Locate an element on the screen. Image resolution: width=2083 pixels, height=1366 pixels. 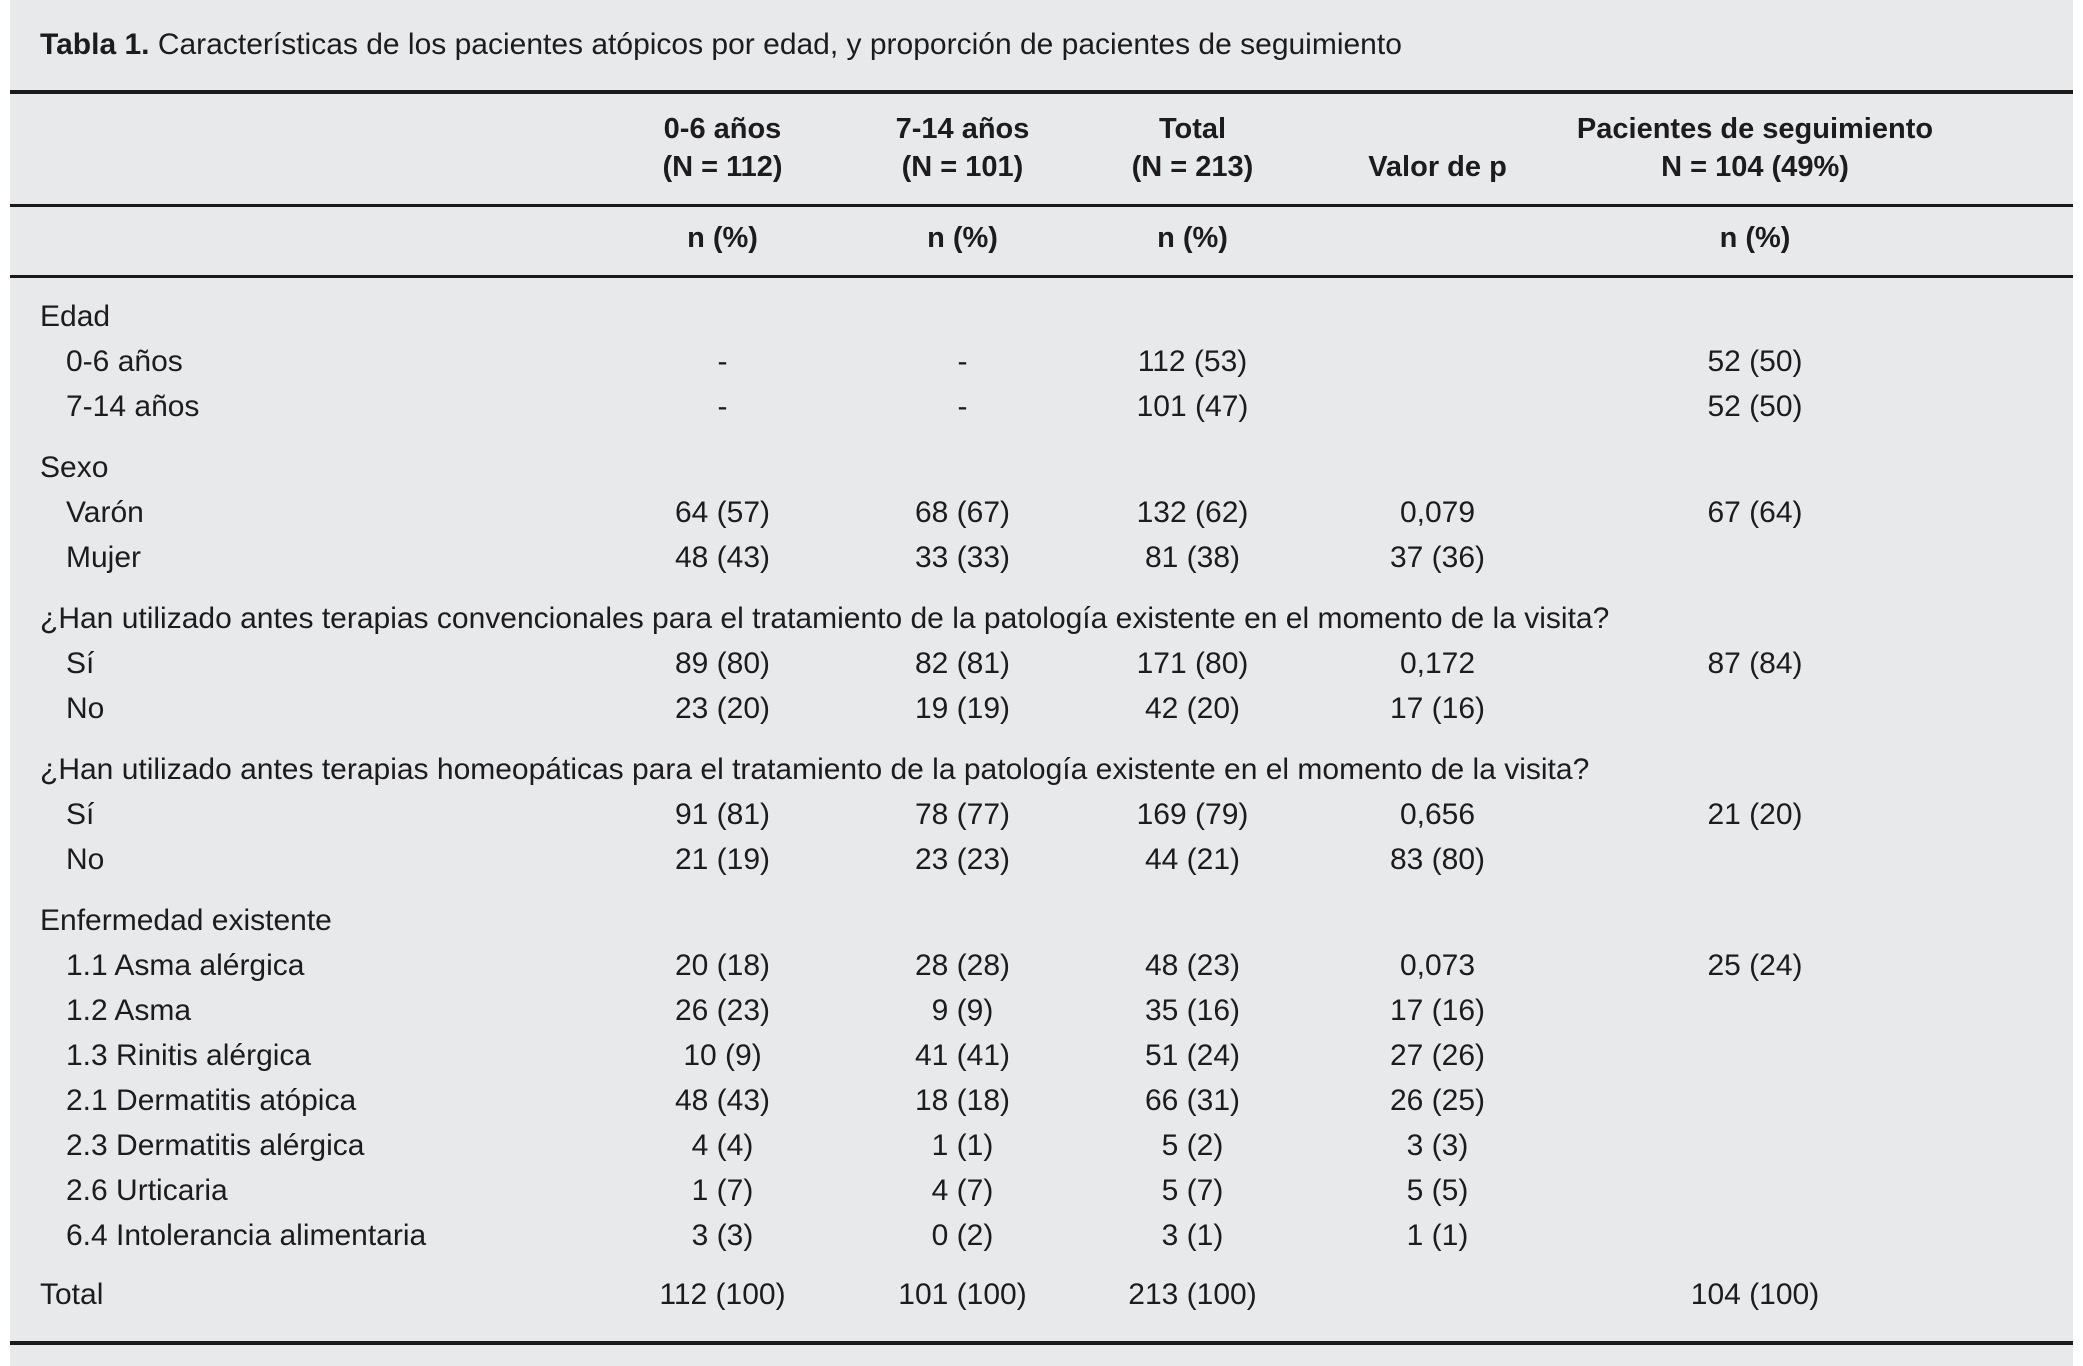
unit-header-row: n (%) n (%) n (%) n (%) is located at coordinates (1041, 241).